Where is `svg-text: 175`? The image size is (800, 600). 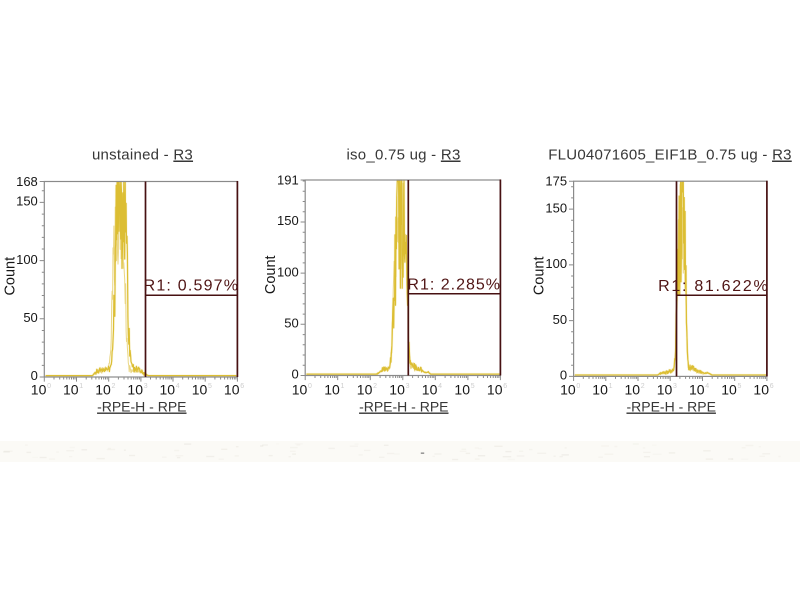 svg-text: 175 is located at coordinates (556, 181).